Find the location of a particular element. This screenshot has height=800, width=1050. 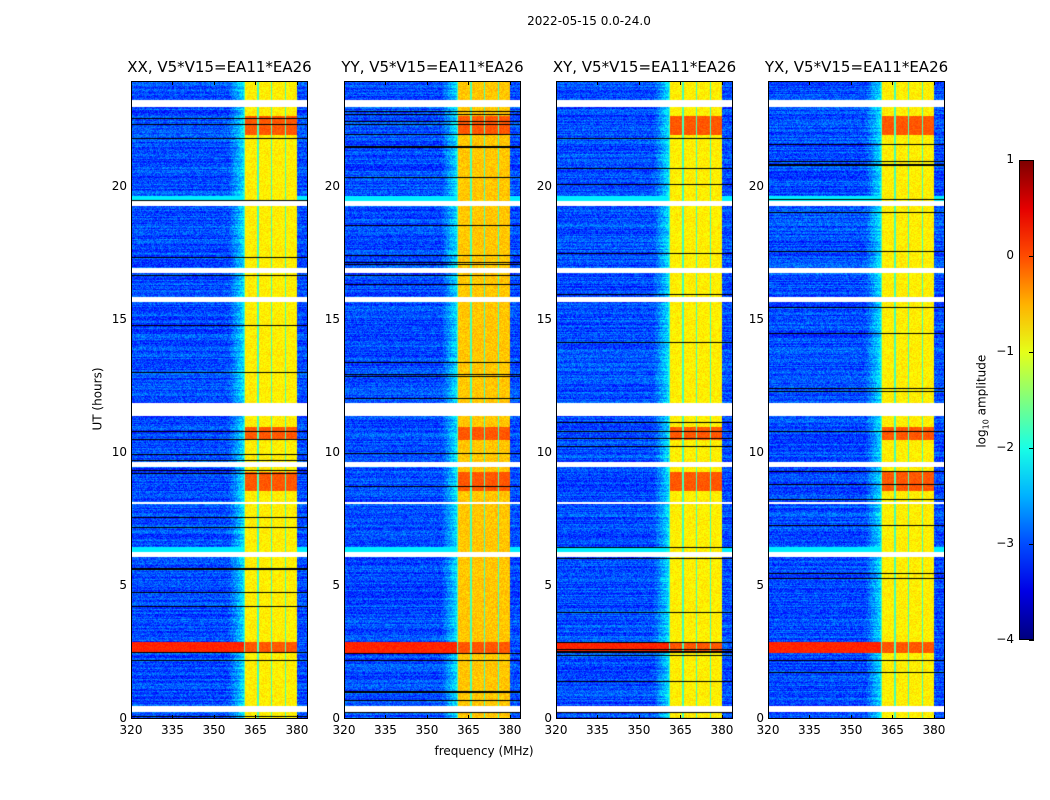

colorbar-tick-label: −3 is located at coordinates (1005, 543).